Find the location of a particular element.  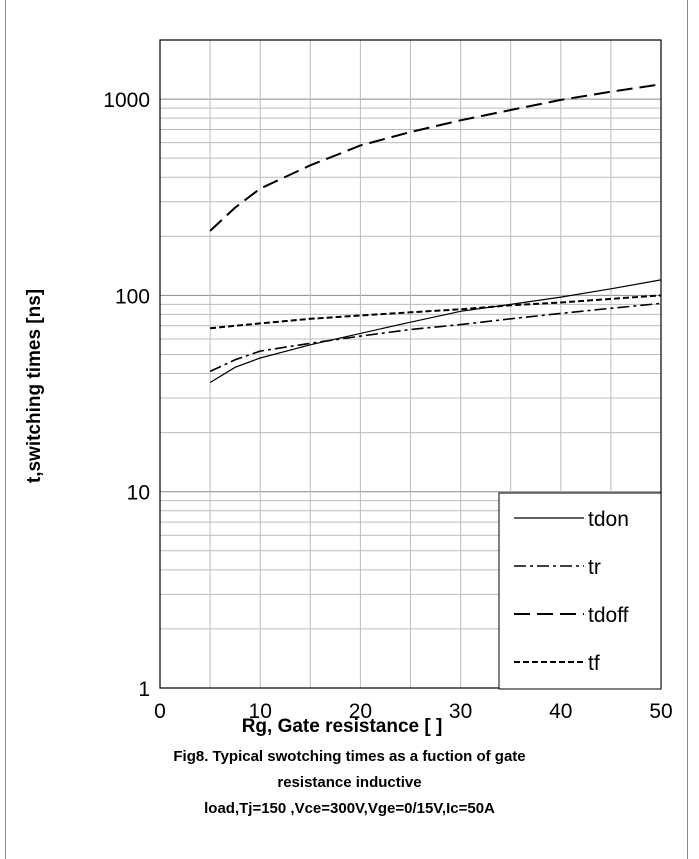

figure-caption-line-2: resistance inductive is located at coordinates (349, 782).